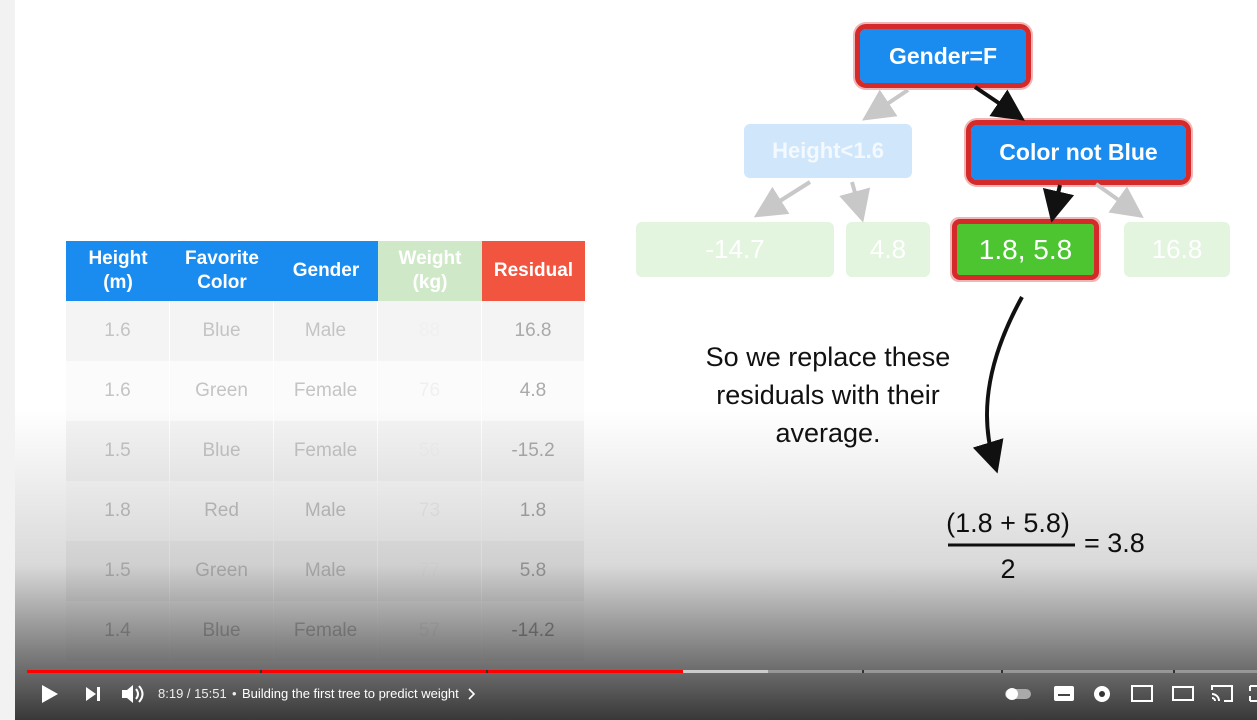 The width and height of the screenshot is (1257, 720). I want to click on table-cell: 1.6, so click(118, 331).